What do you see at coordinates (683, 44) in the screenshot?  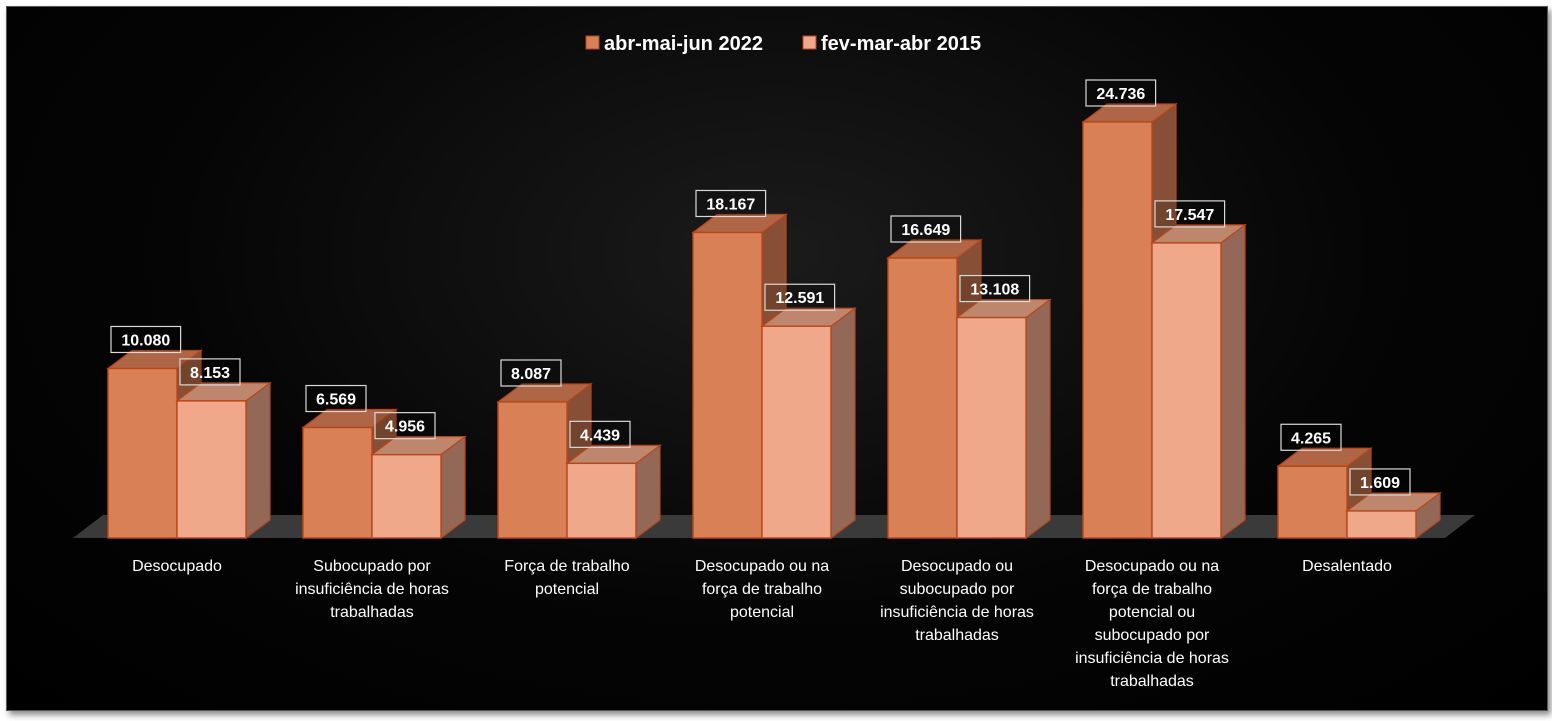 I see `legend-label-1: abr-mai-jun 2022` at bounding box center [683, 44].